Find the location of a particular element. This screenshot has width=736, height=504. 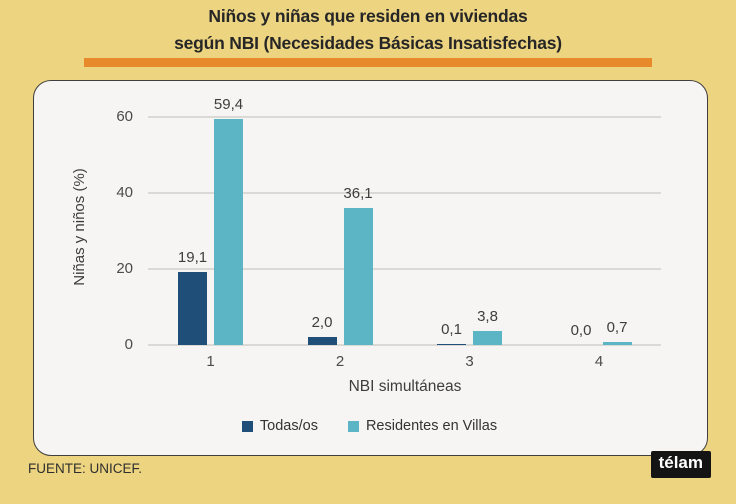

legend-item: Residentes en Villas is located at coordinates (422, 426).